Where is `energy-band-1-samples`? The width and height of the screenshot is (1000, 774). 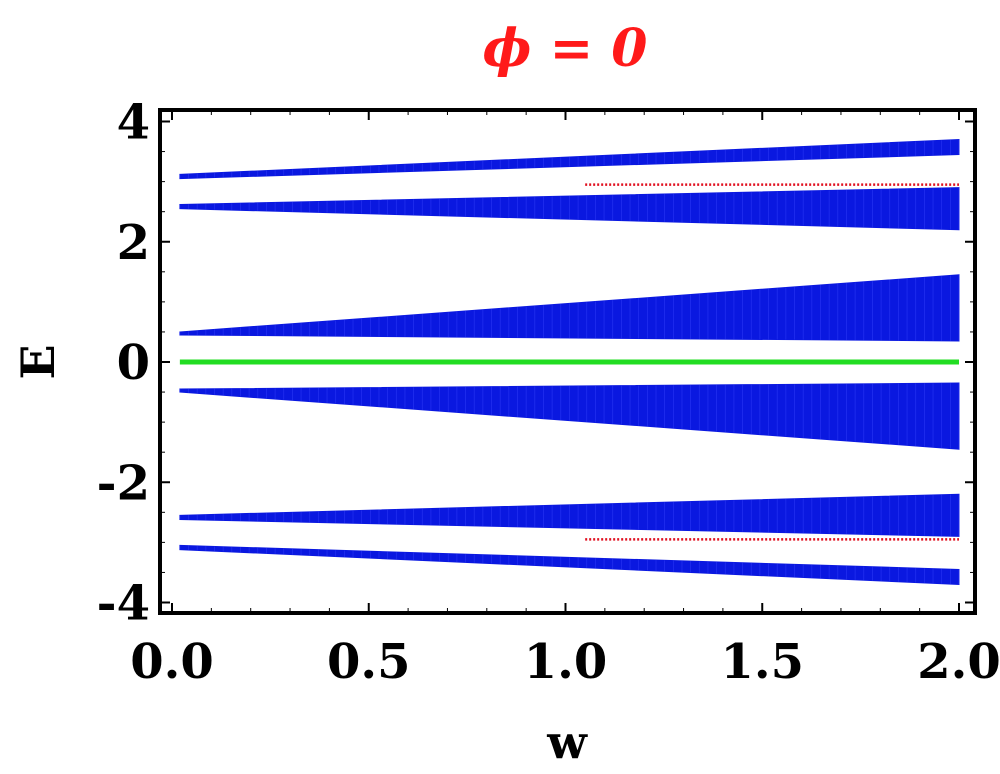 energy-band-1-samples is located at coordinates (569, 159).